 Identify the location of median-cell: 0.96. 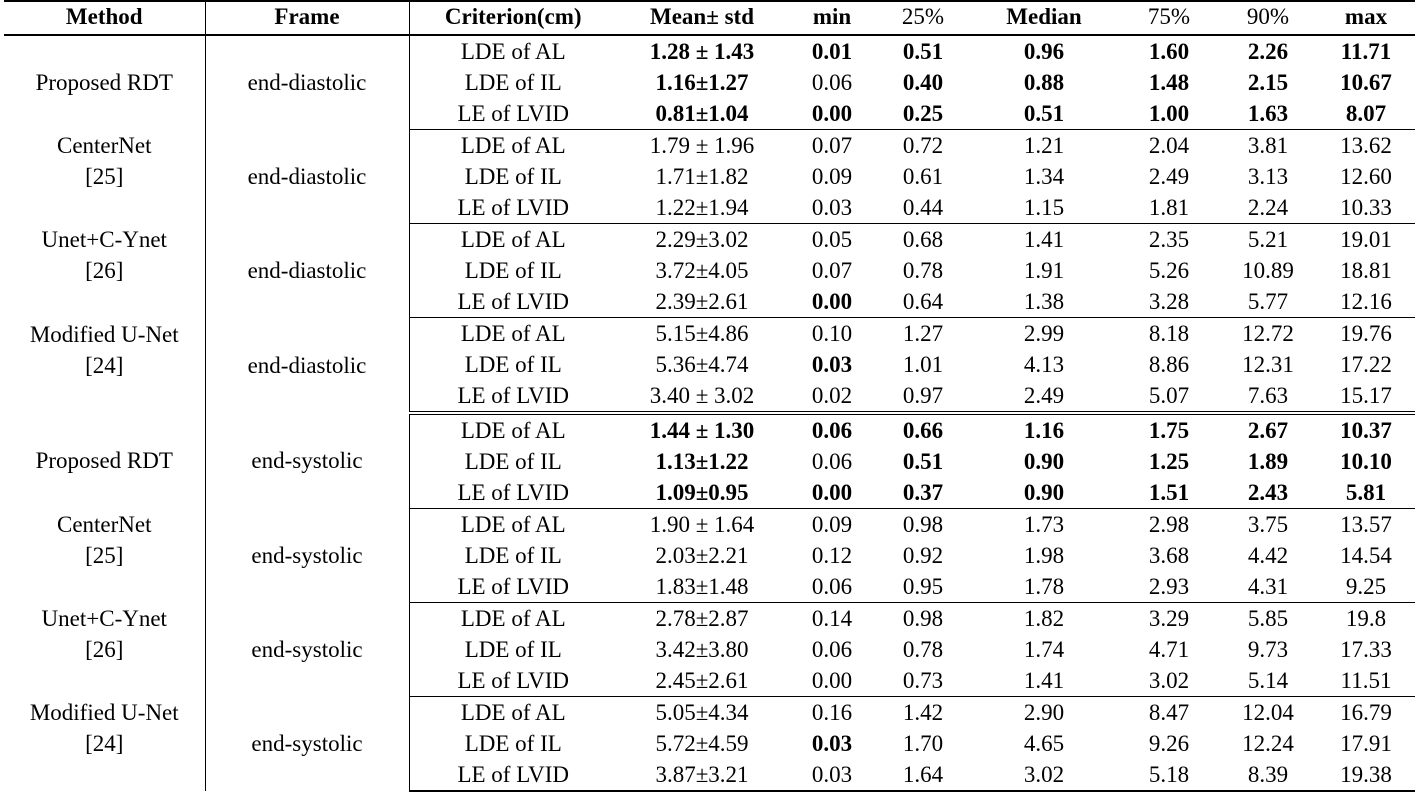
(1044, 51).